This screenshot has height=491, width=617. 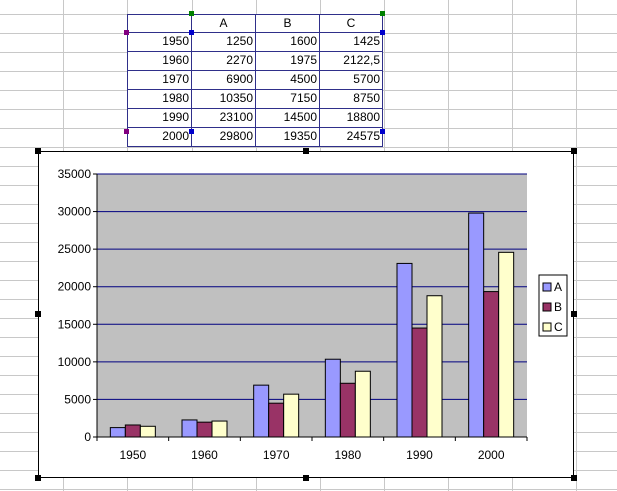 What do you see at coordinates (224, 61) in the screenshot?
I see `cell-a: 2270` at bounding box center [224, 61].